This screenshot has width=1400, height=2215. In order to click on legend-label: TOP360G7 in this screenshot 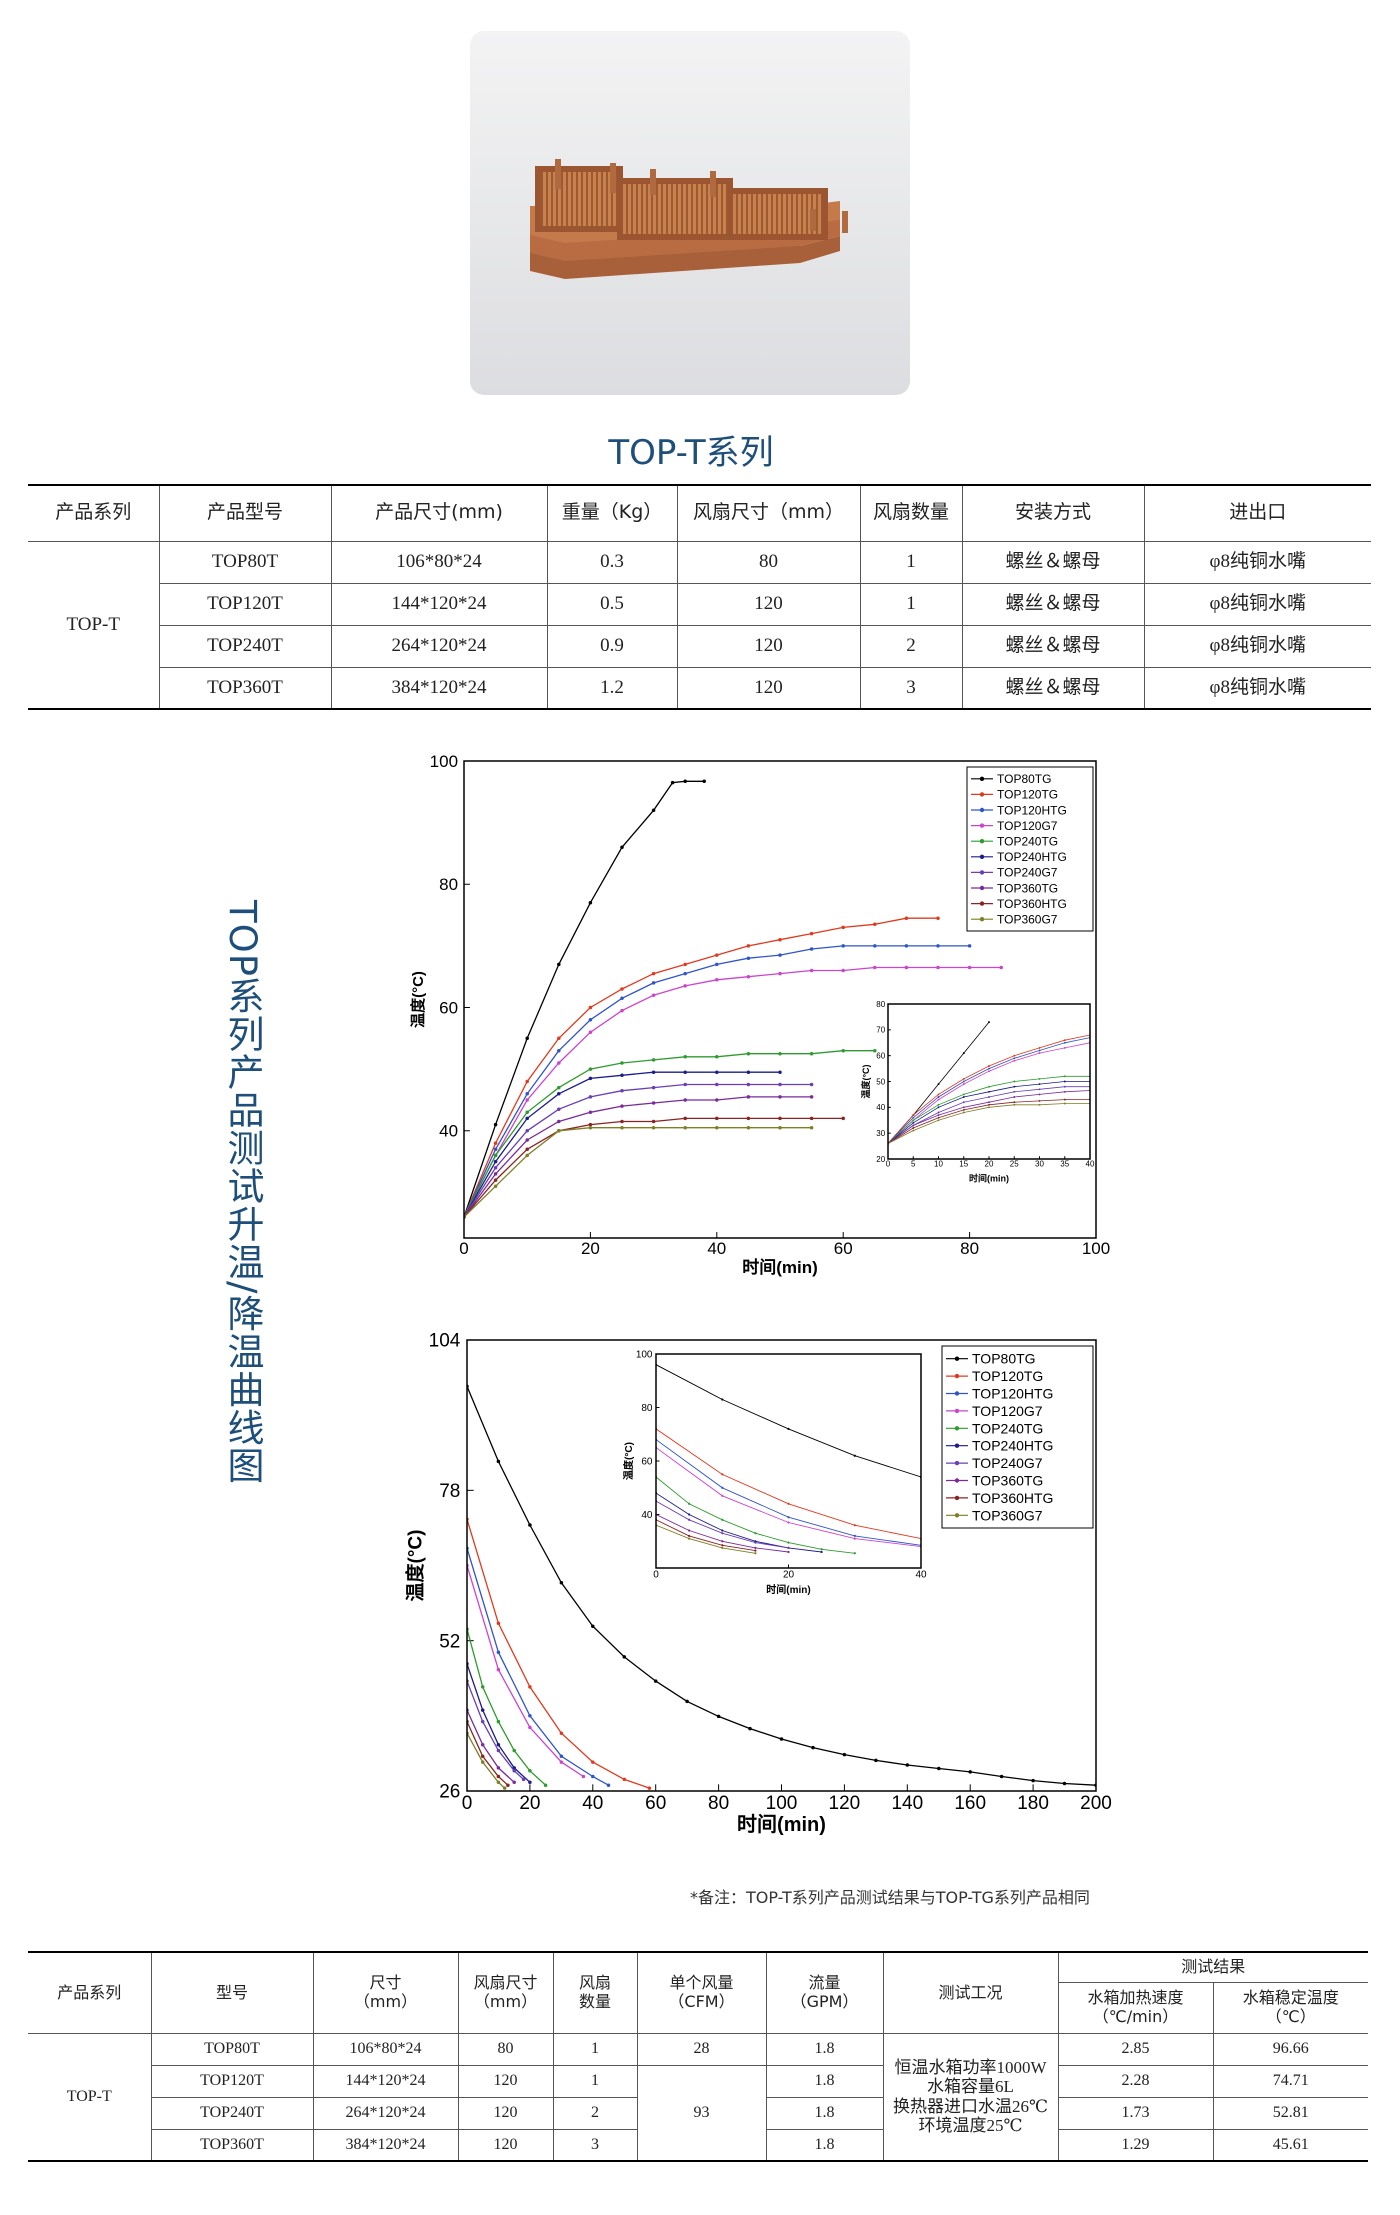, I will do `click(1027, 920)`.